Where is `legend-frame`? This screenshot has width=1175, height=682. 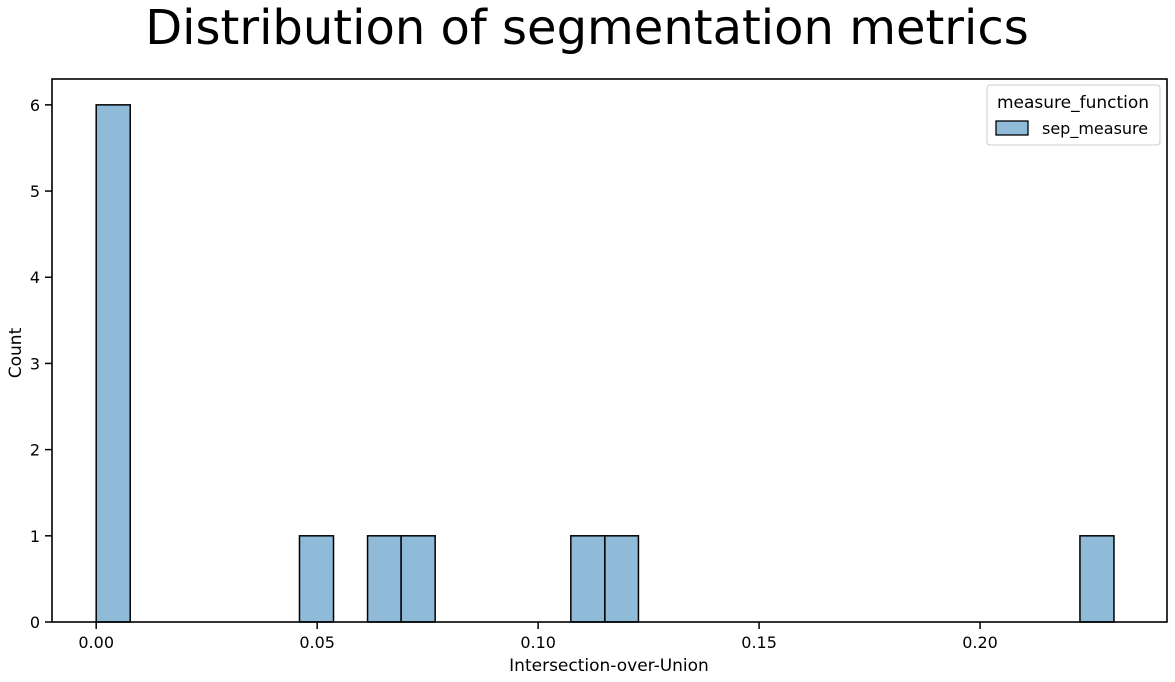 legend-frame is located at coordinates (1073, 115).